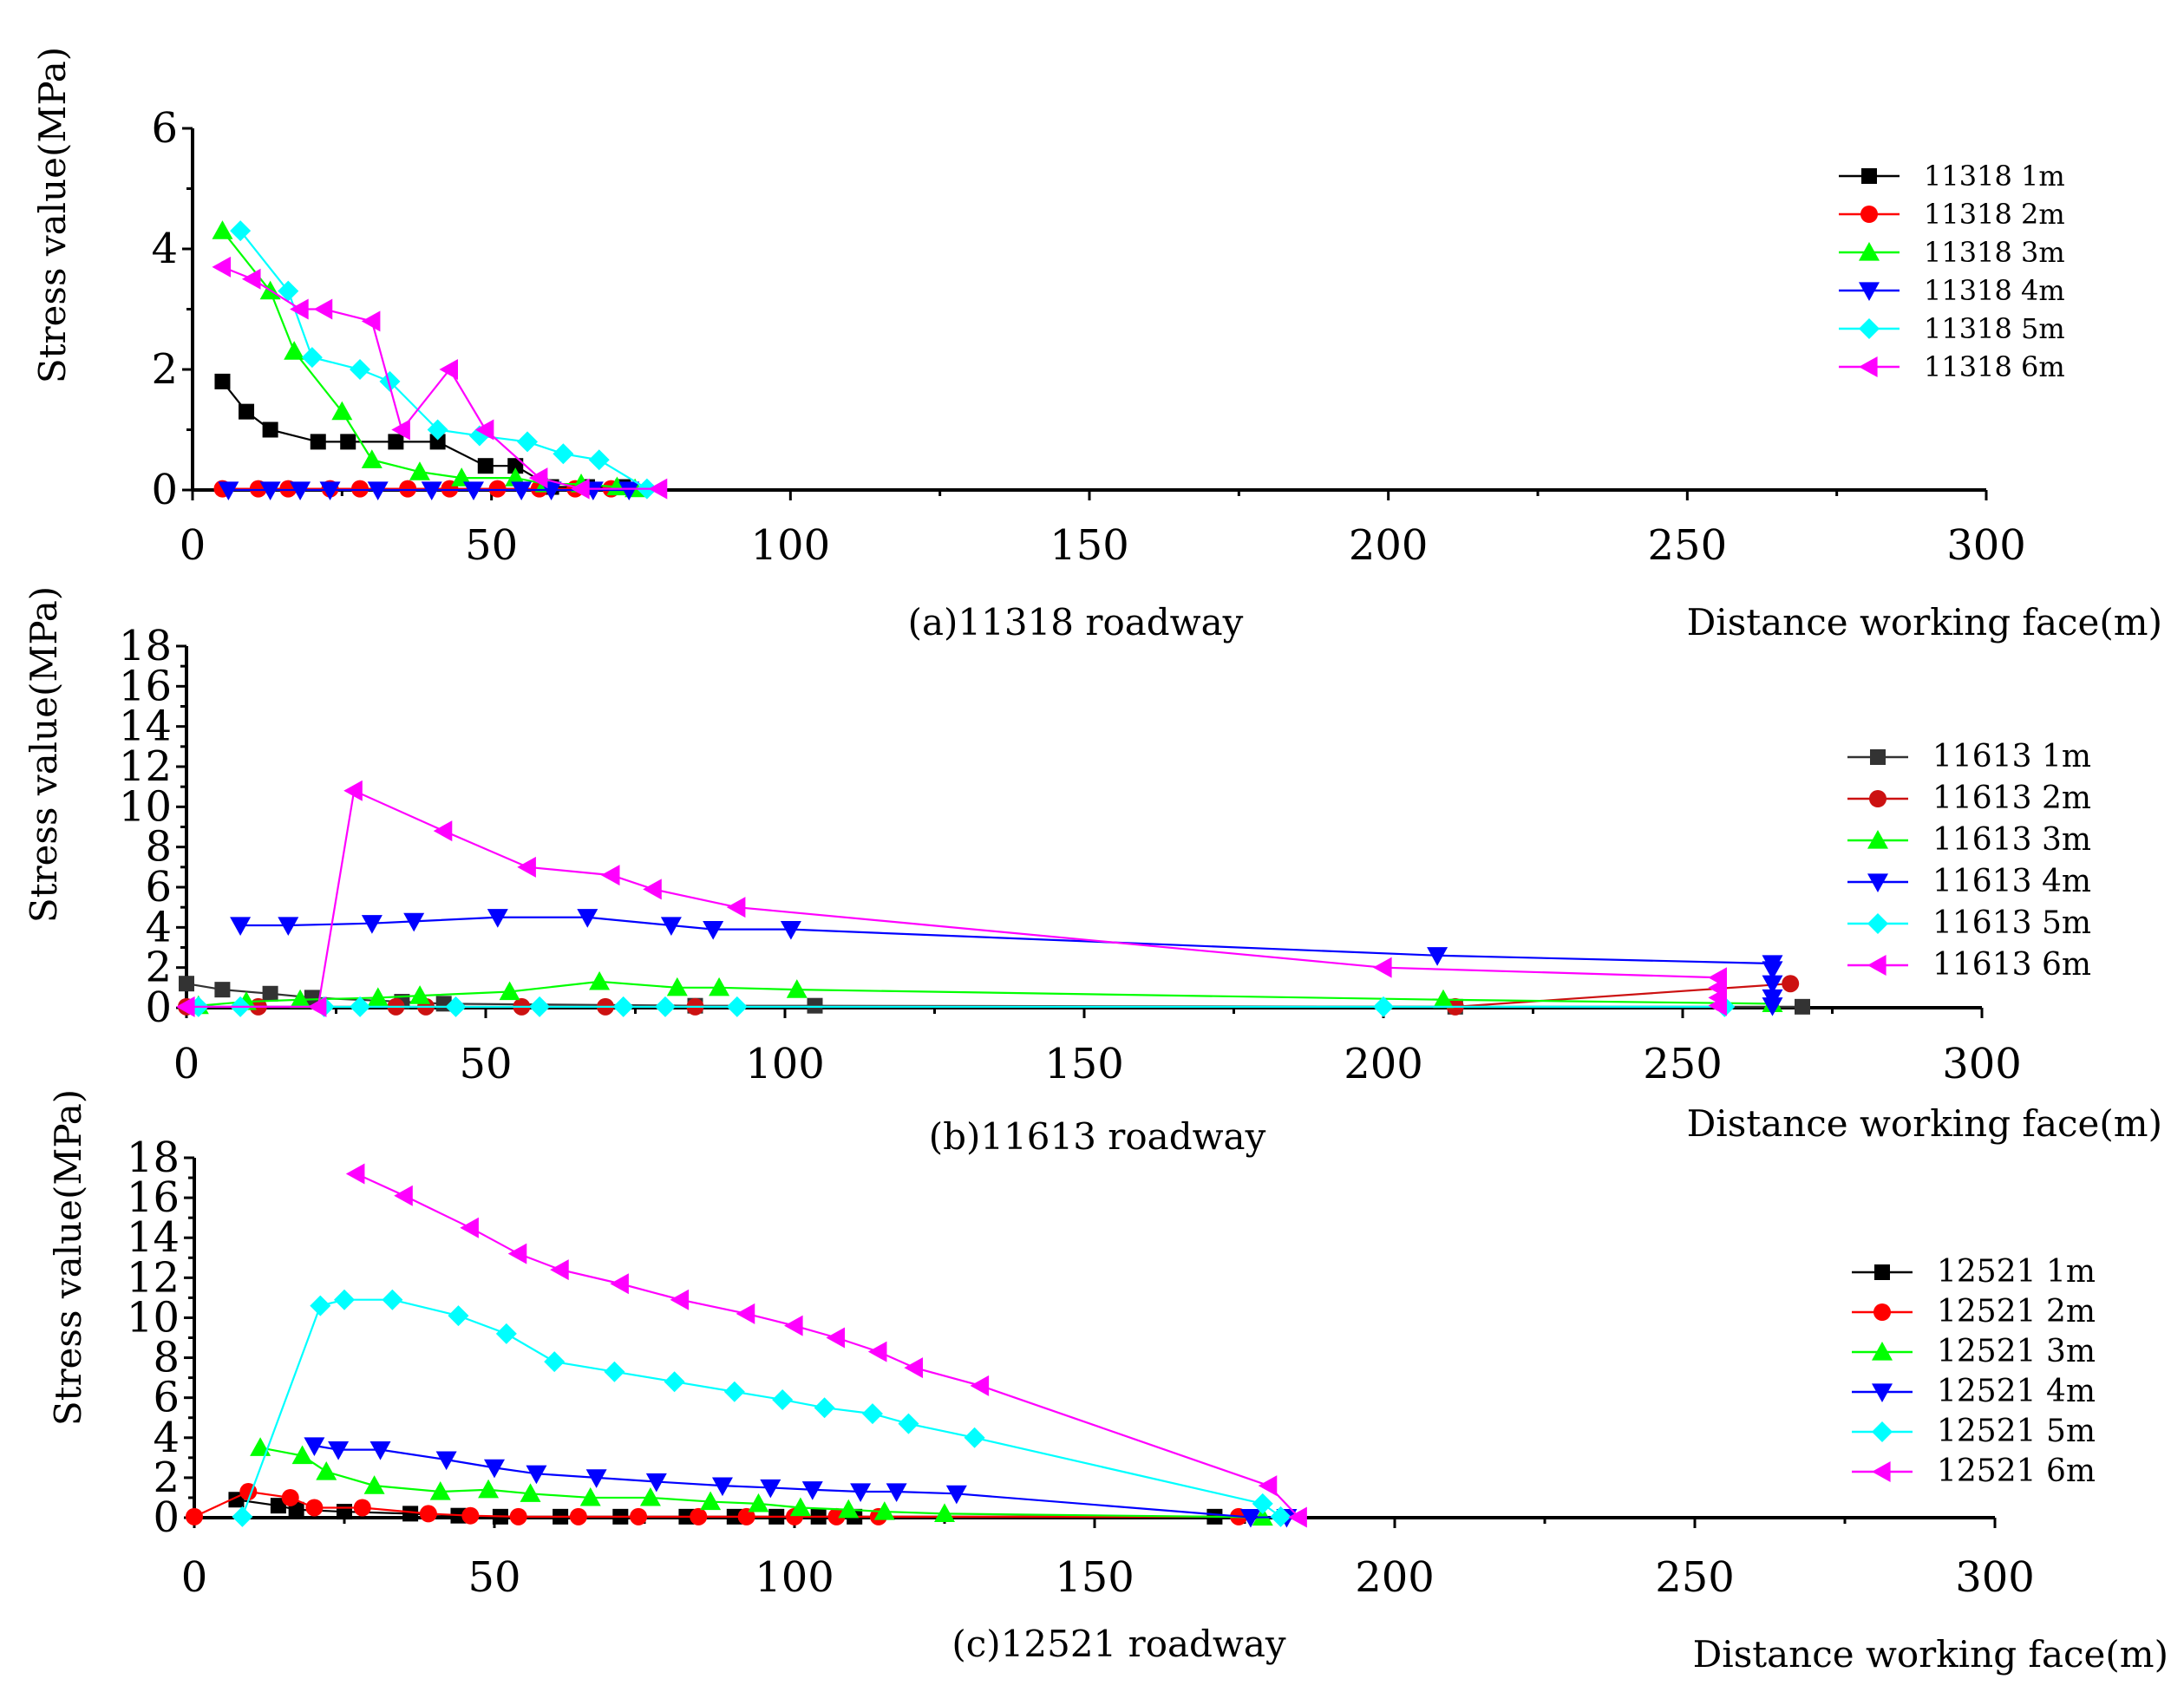  Describe the element at coordinates (1952, 214) in the screenshot. I see `legend-item: 11318 2m` at that location.